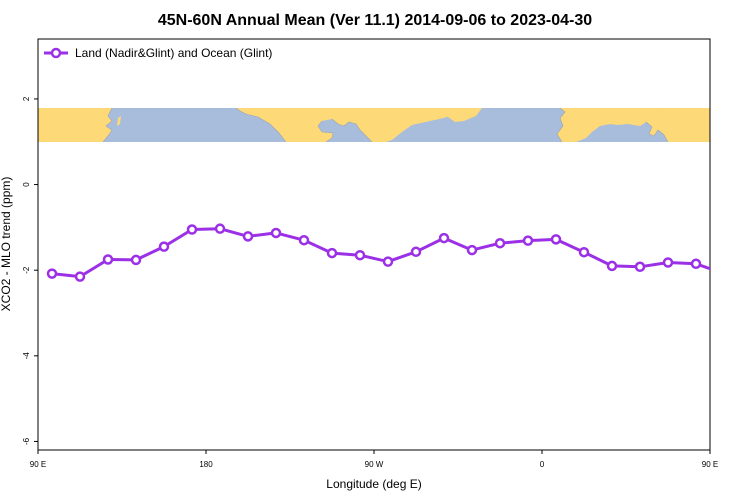 This screenshot has height=500, width=750. I want to click on legend-marker-swatch, so click(56, 53).